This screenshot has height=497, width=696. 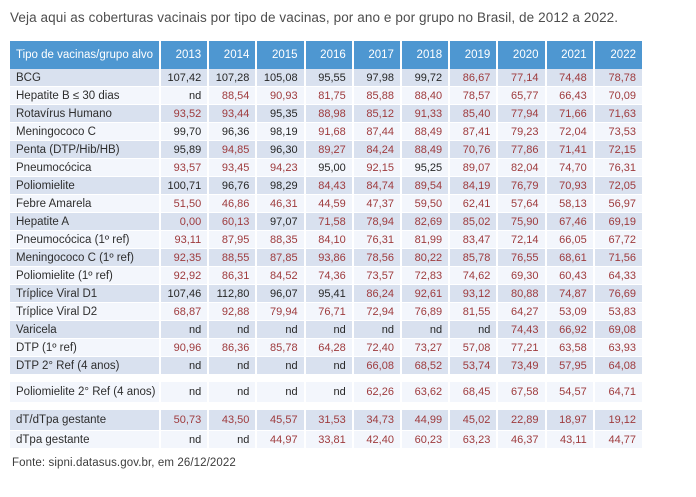 What do you see at coordinates (617, 150) in the screenshot?
I see `value-cell: 72,15` at bounding box center [617, 150].